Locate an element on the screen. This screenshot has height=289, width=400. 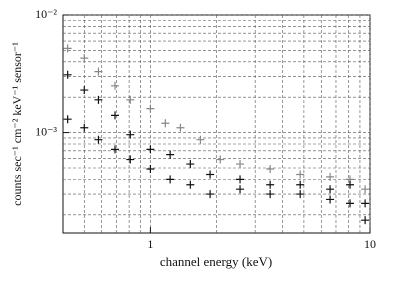
y-tick-label: 10⁻³ is located at coordinates (46, 131).